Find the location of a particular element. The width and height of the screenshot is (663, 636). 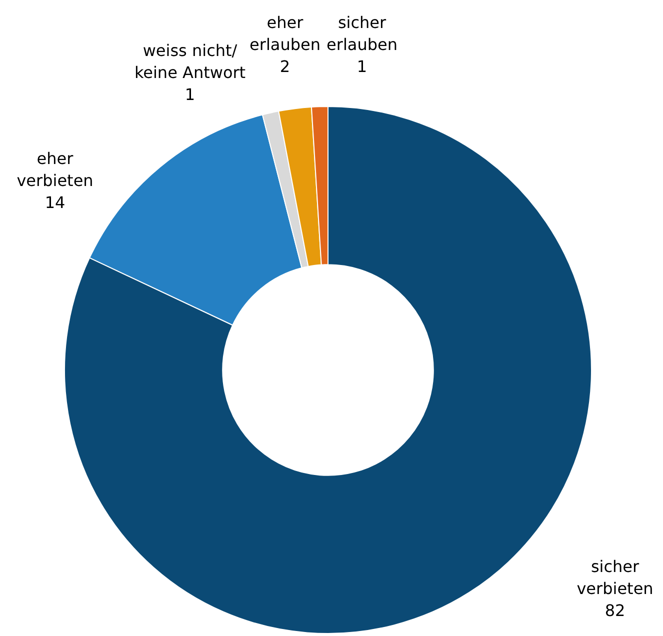

slice-label: eher verbieten is located at coordinates (55, 169).